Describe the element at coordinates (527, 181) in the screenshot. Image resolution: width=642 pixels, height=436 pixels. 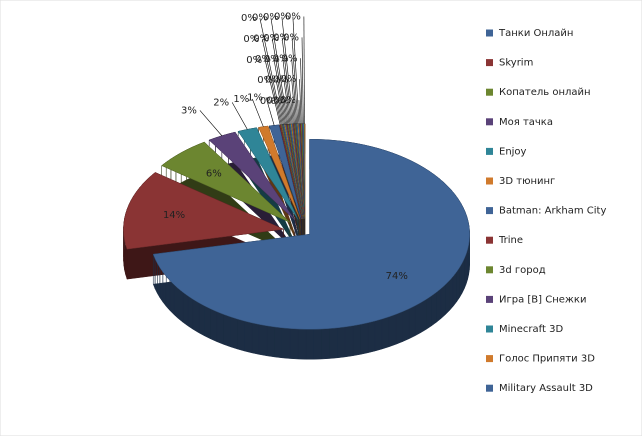
I see `legend-label: 3D тюнинг` at that location.